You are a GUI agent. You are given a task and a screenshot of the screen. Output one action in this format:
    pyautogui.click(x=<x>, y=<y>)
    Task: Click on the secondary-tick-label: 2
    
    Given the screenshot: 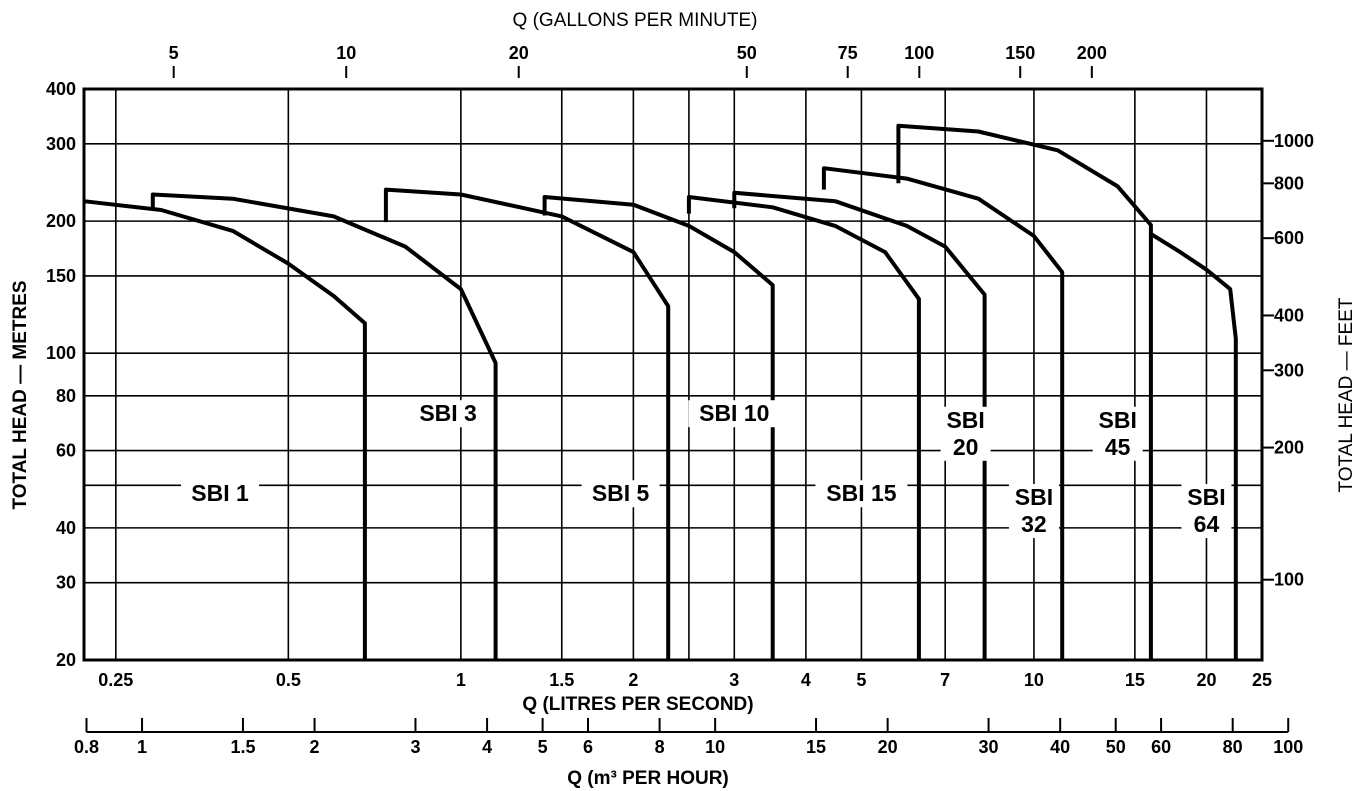 What is the action you would take?
    pyautogui.click(x=315, y=747)
    